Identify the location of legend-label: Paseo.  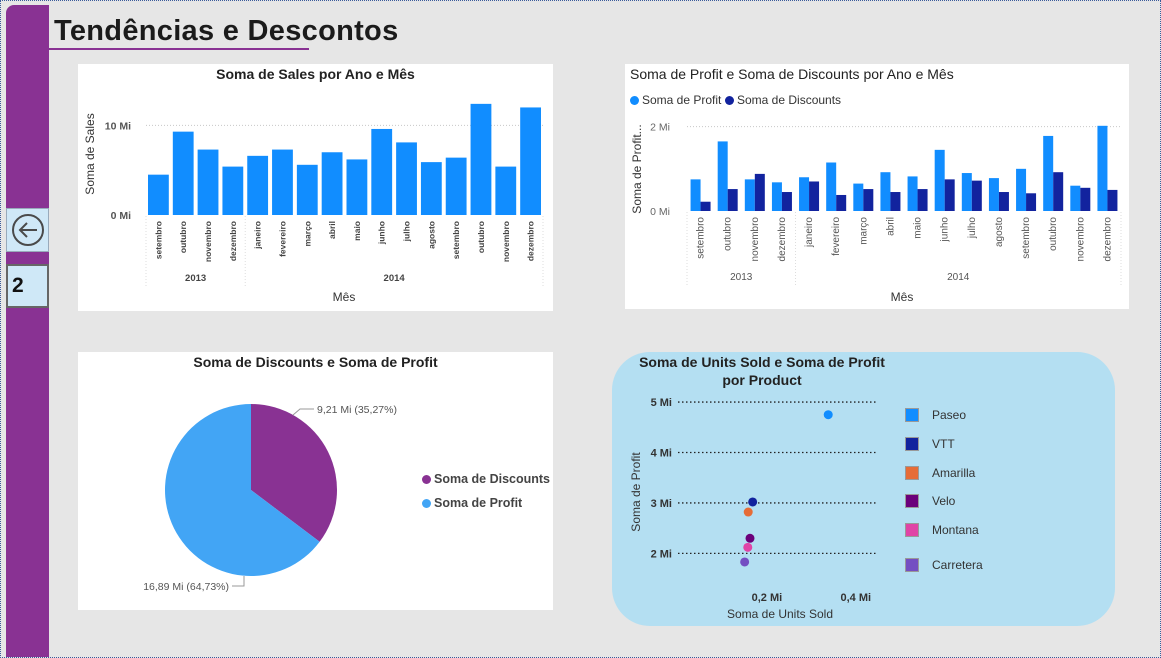
(949, 415).